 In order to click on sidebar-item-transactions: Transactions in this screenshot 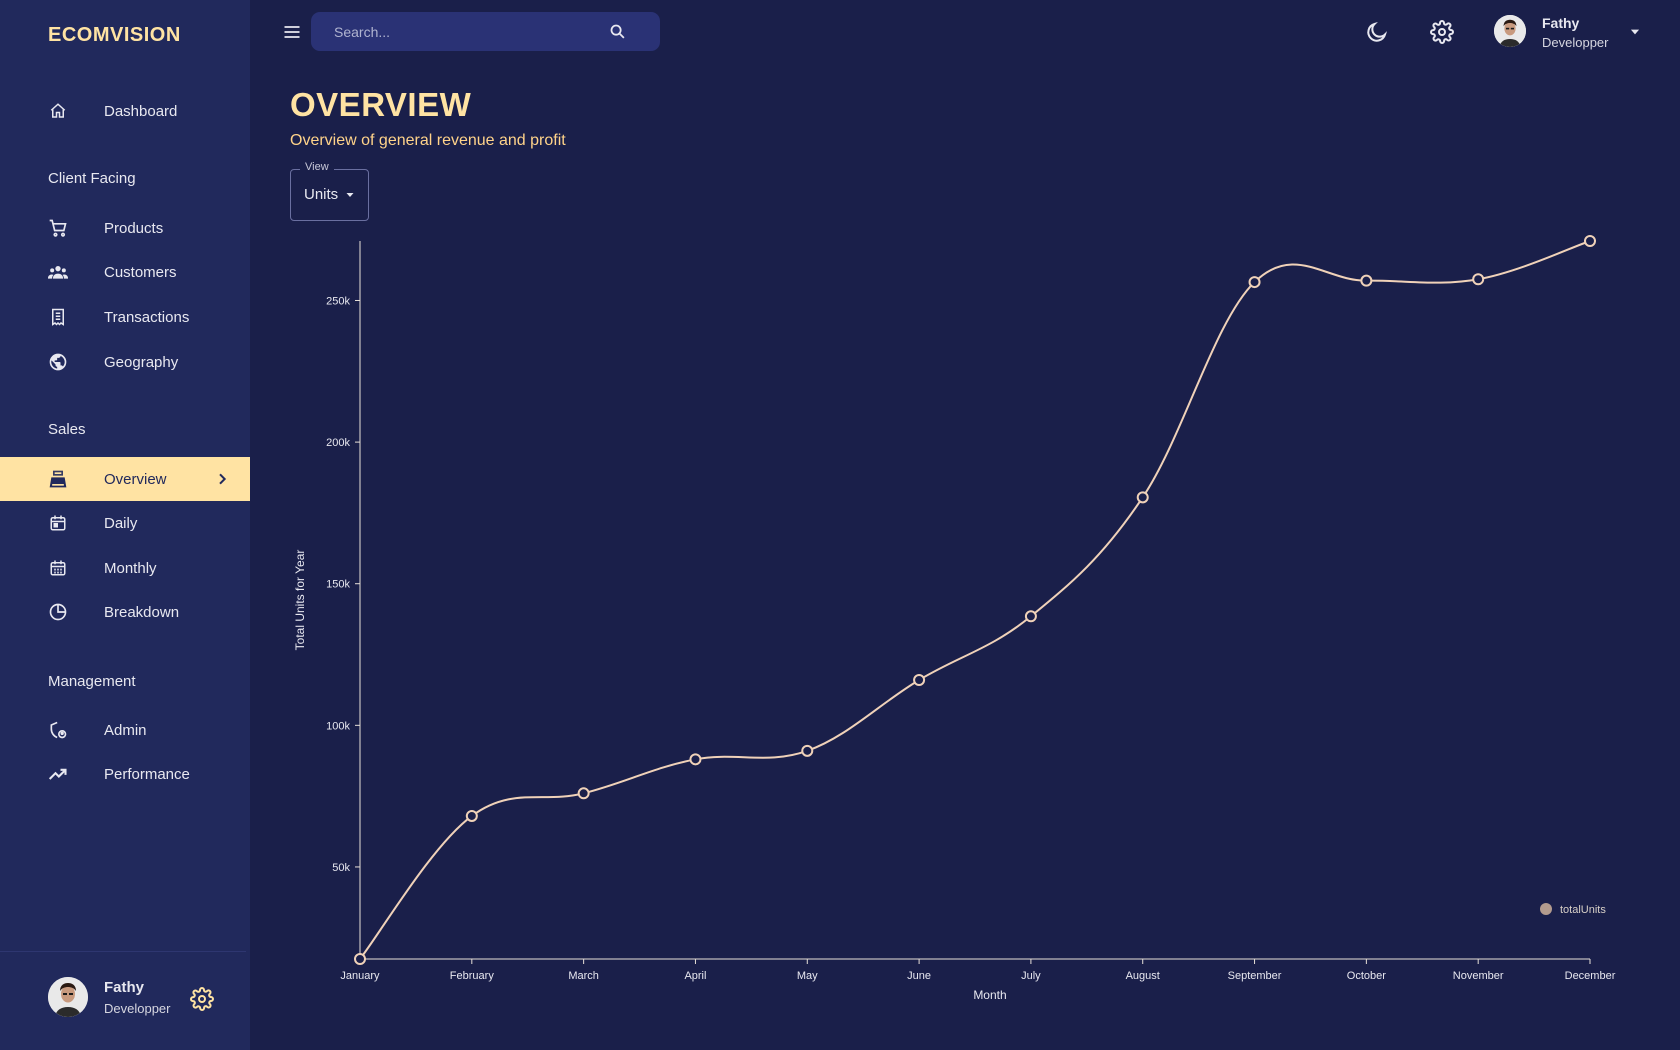, I will do `click(125, 317)`.